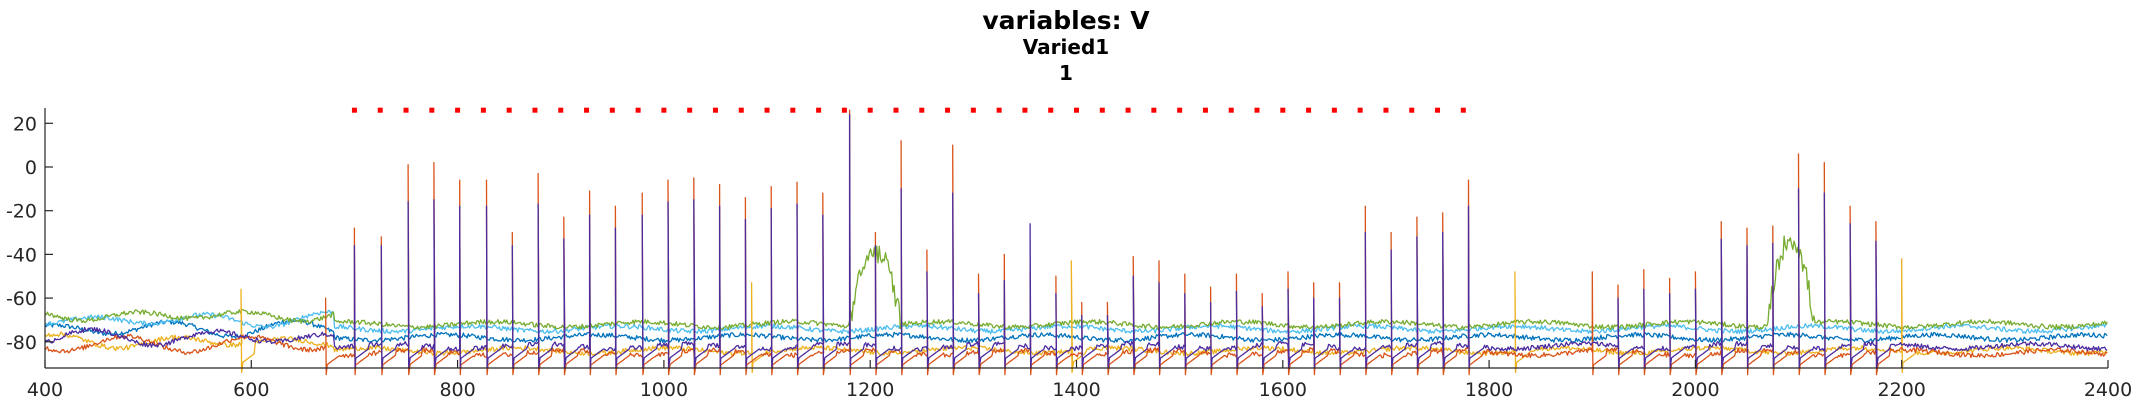 Image resolution: width=2133 pixels, height=400 pixels. I want to click on y-axis-ticks: -80 -60 -40 -20 0 20, so click(29, 233).